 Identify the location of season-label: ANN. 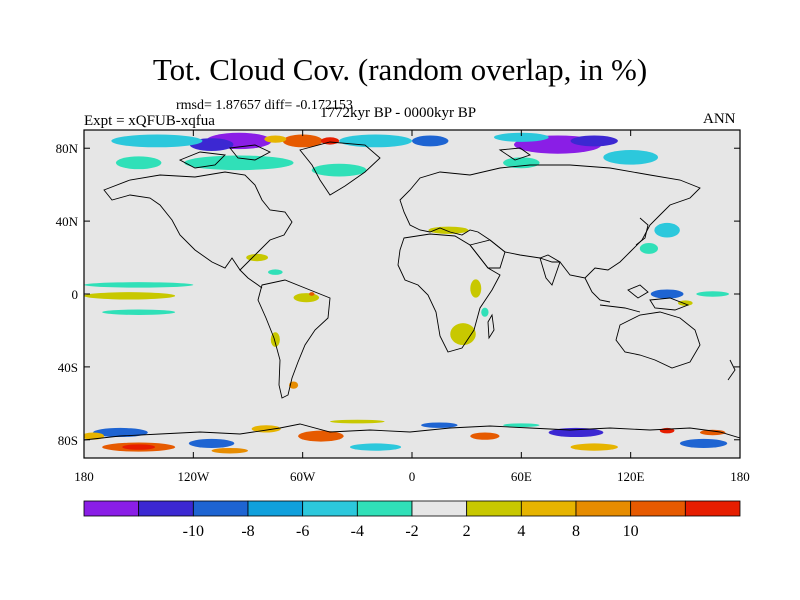
(719, 119).